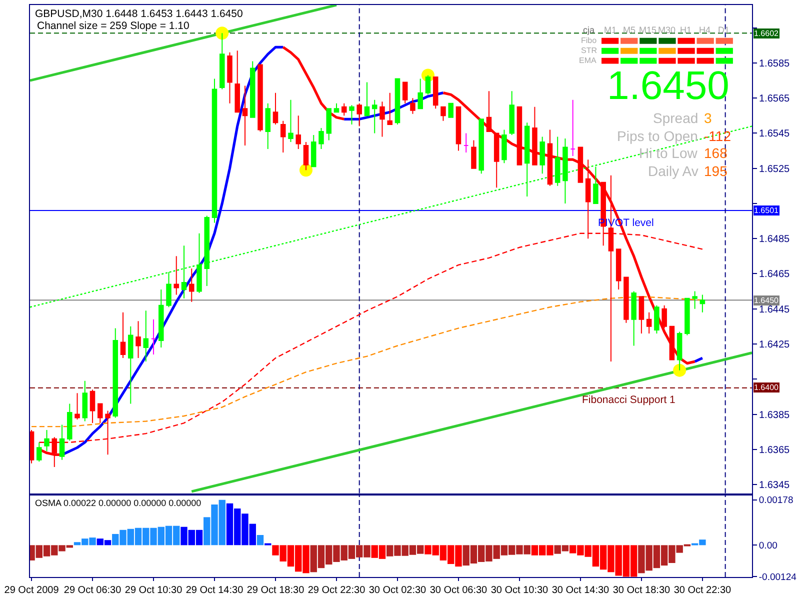 Image resolution: width=800 pixels, height=600 pixels. What do you see at coordinates (774, 274) in the screenshot?
I see `y-tick-label: 1.6465` at bounding box center [774, 274].